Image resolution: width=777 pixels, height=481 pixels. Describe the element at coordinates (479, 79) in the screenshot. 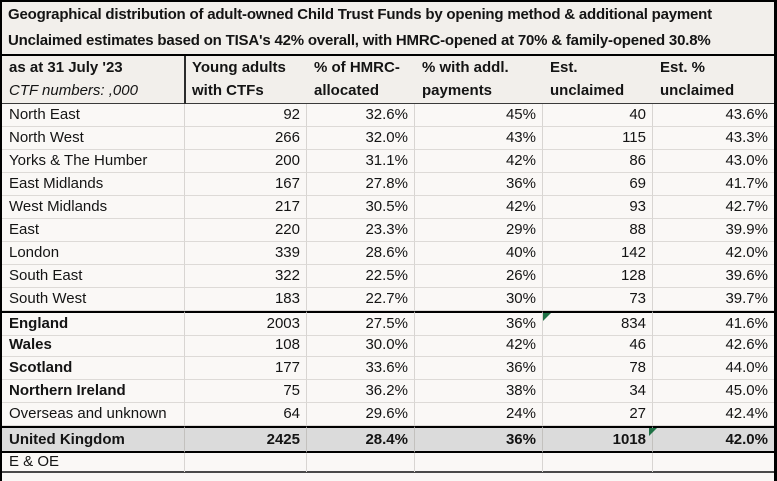

I see `header-cell-addl: % with addl. payments` at that location.